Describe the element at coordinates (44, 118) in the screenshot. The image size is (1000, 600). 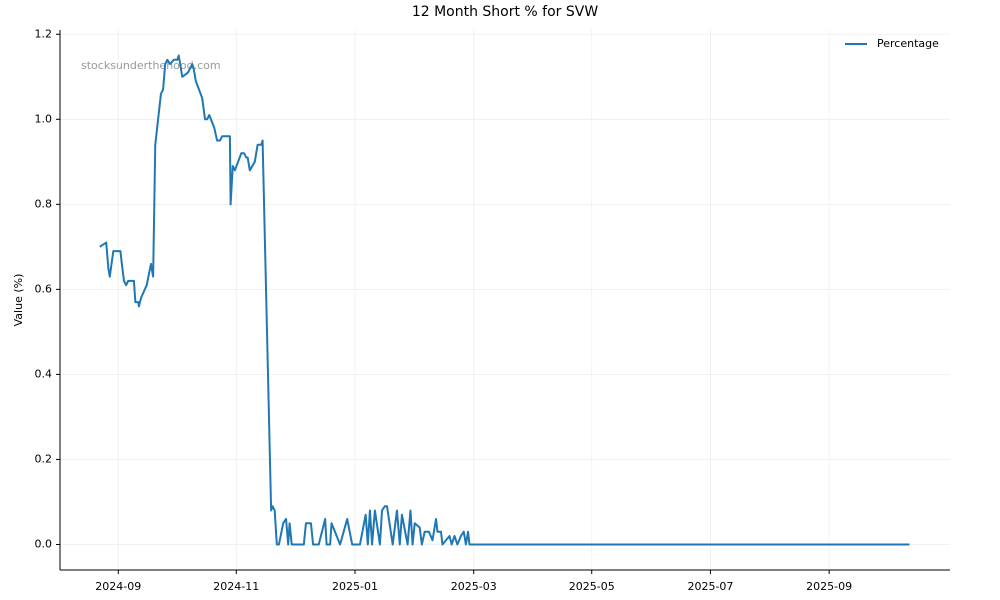
I see `y-tick-label: 1.0` at that location.